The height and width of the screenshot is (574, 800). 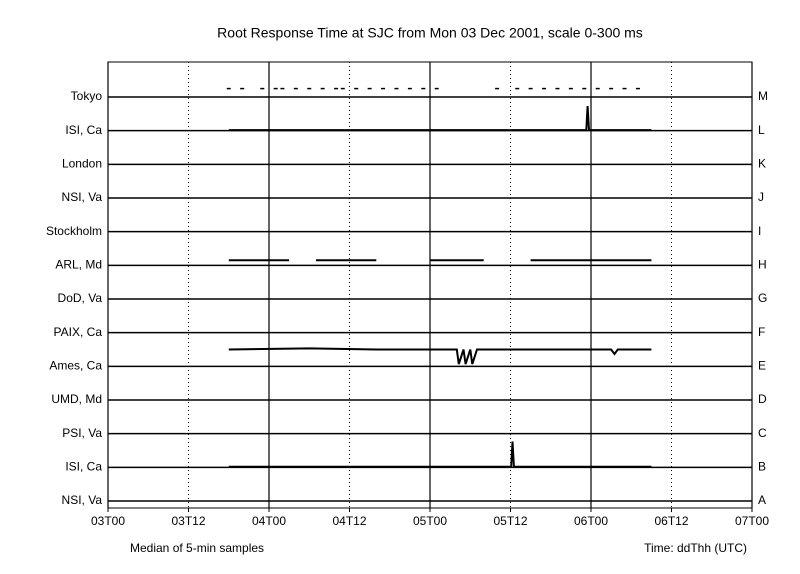 What do you see at coordinates (74, 231) in the screenshot?
I see `lane-label: Stockholm` at bounding box center [74, 231].